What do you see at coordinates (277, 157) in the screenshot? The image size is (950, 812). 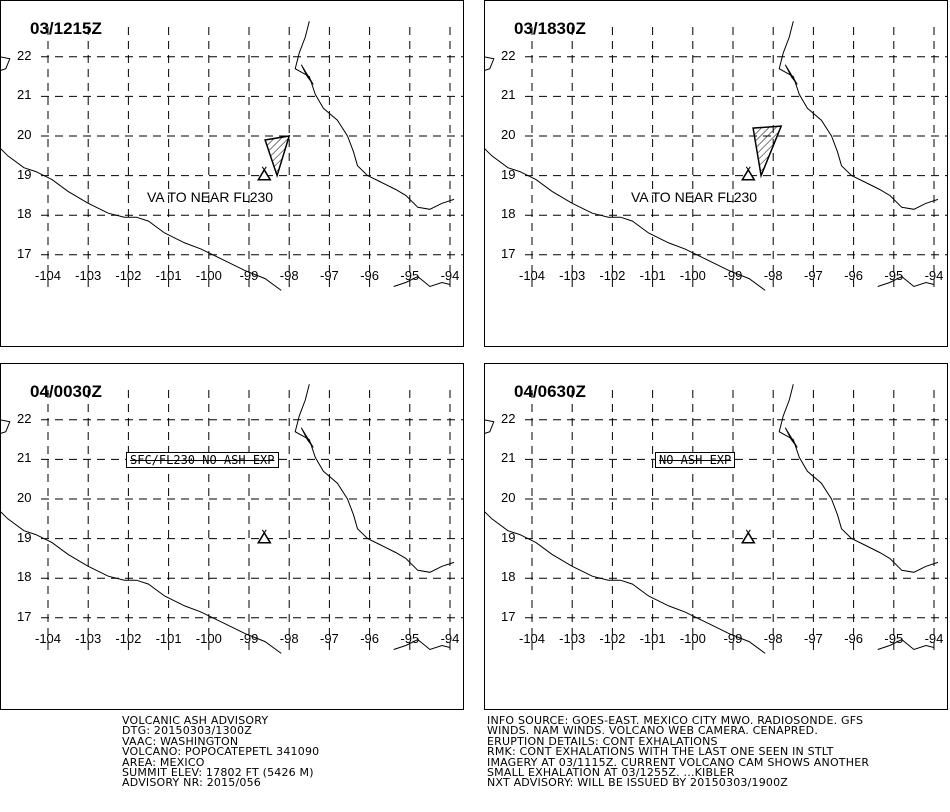 I see `ash-cloud-polygon` at bounding box center [277, 157].